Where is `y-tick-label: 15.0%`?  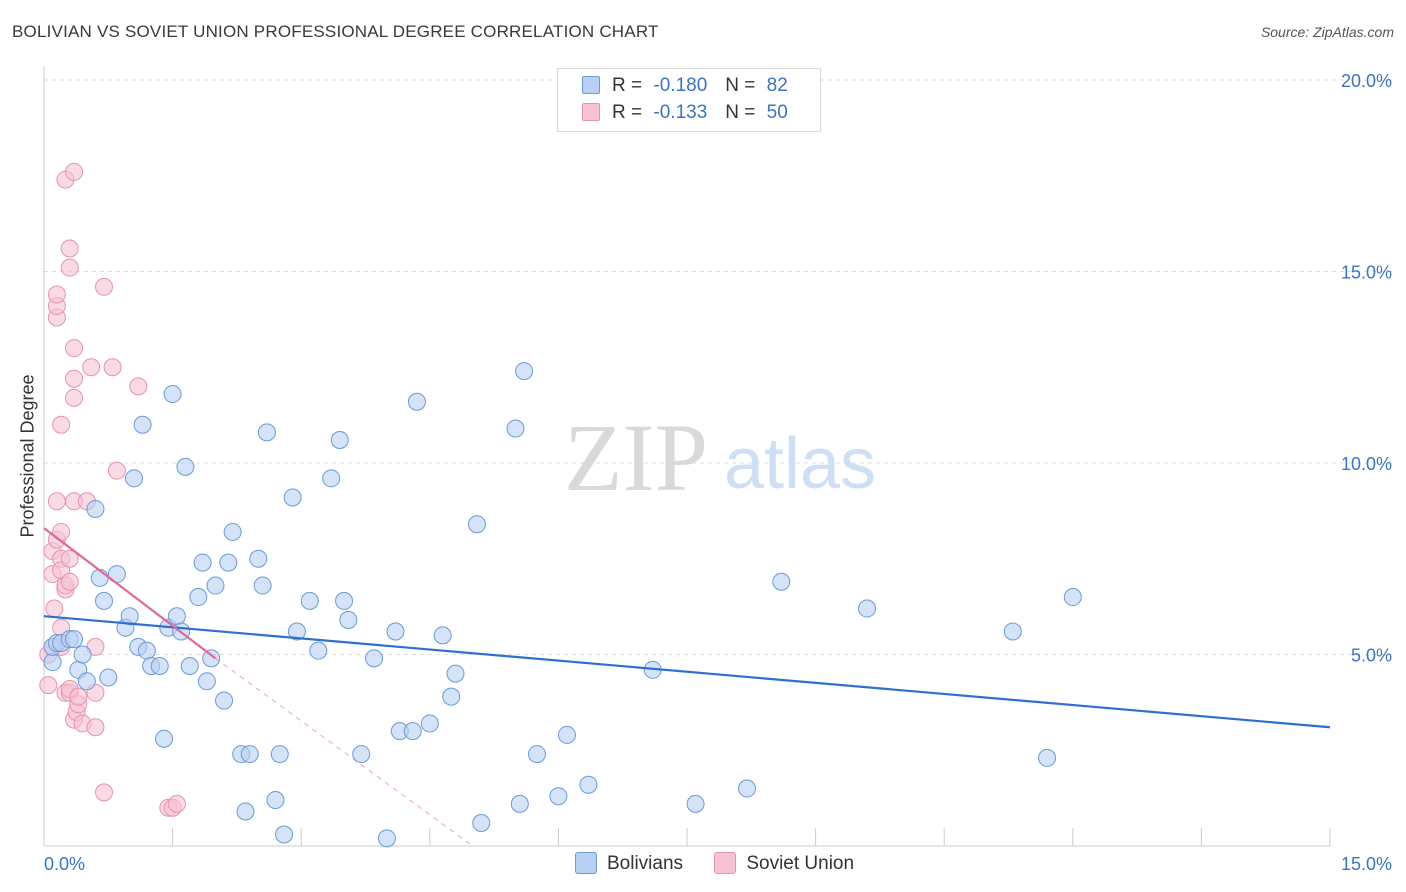
y-tick-label: 15.0% is located at coordinates (1366, 273).